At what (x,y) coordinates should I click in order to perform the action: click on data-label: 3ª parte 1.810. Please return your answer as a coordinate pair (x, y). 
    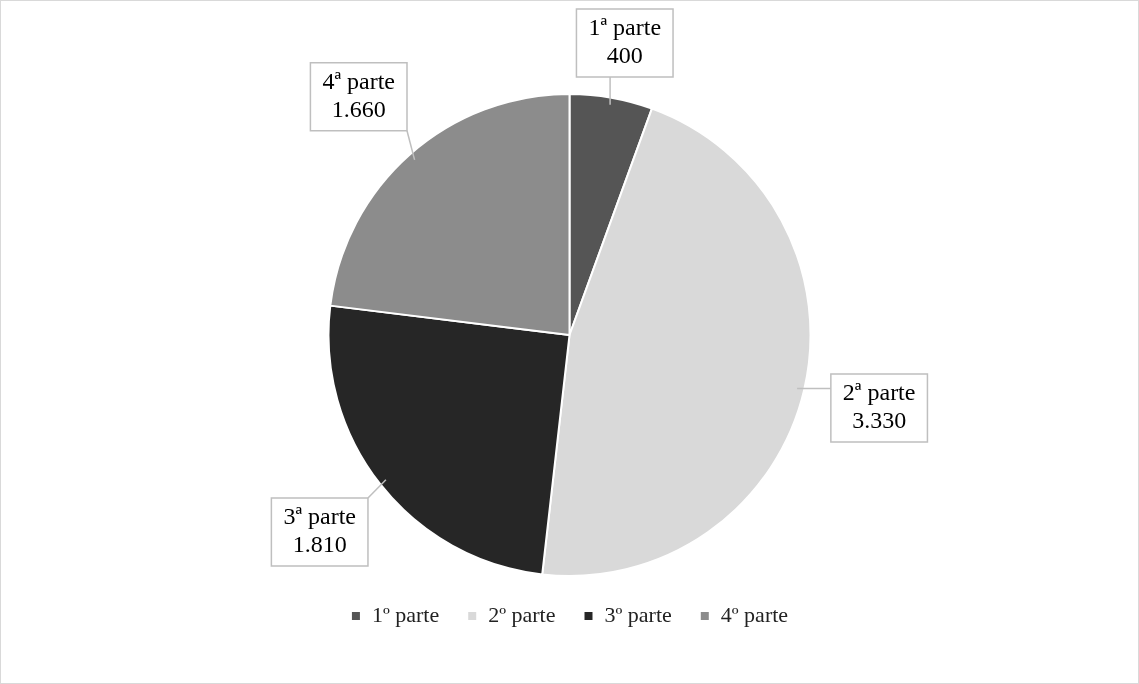
    Looking at the image, I should click on (319, 530).